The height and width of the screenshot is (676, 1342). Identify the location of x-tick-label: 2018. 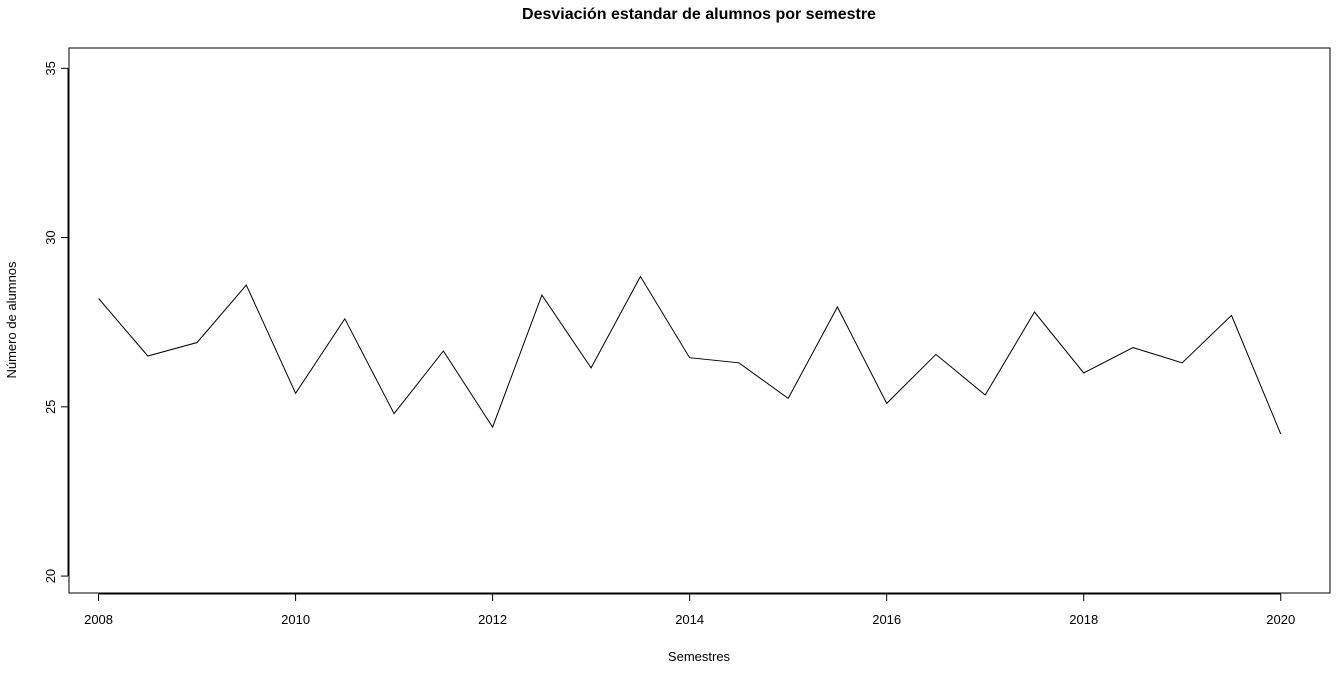
(1083, 619).